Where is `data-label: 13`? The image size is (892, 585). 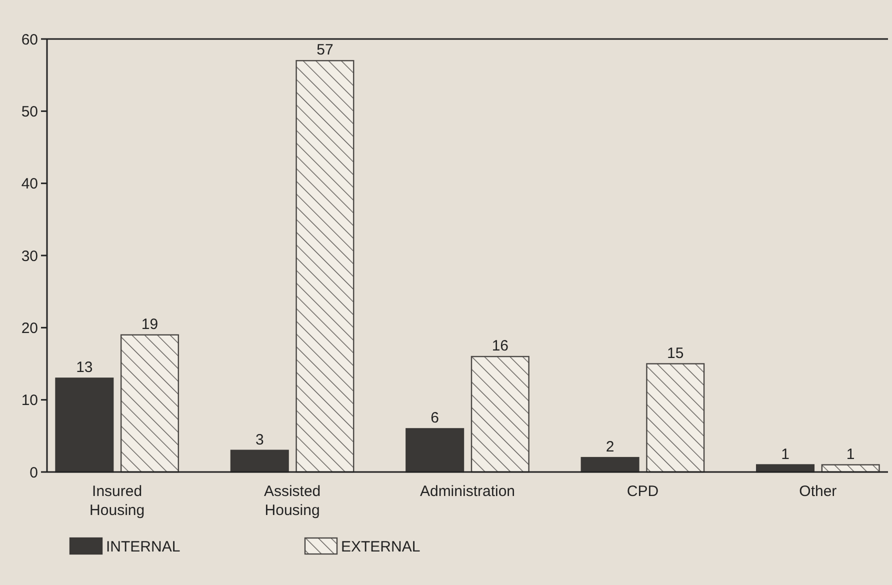
data-label: 13 is located at coordinates (84, 367).